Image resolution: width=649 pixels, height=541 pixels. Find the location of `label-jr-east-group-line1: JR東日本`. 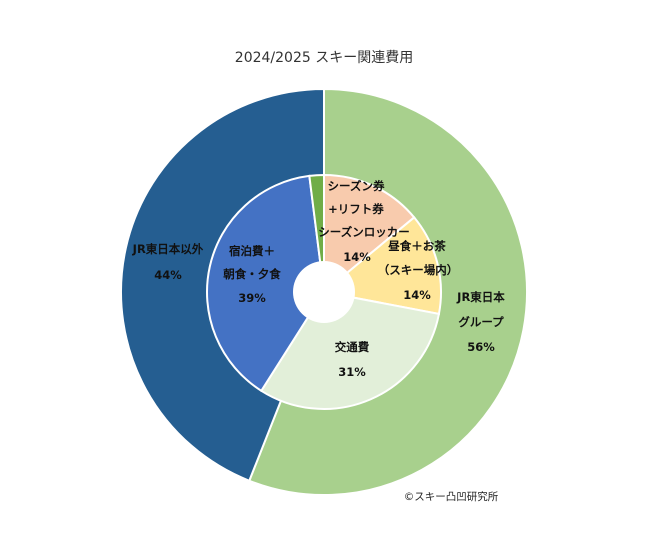

label-jr-east-group-line1: JR東日本 is located at coordinates (480, 297).